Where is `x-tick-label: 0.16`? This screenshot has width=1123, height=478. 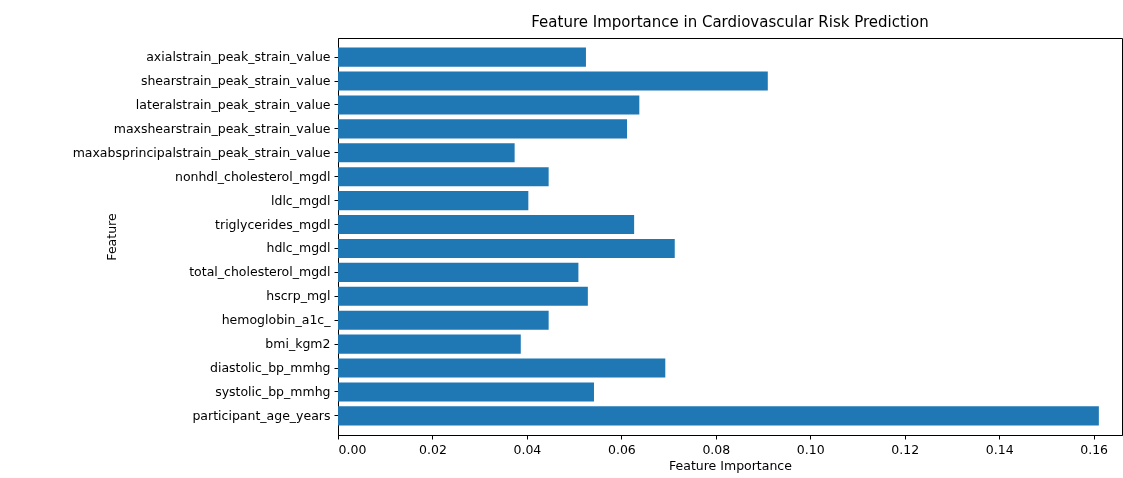 x-tick-label: 0.16 is located at coordinates (1094, 449).